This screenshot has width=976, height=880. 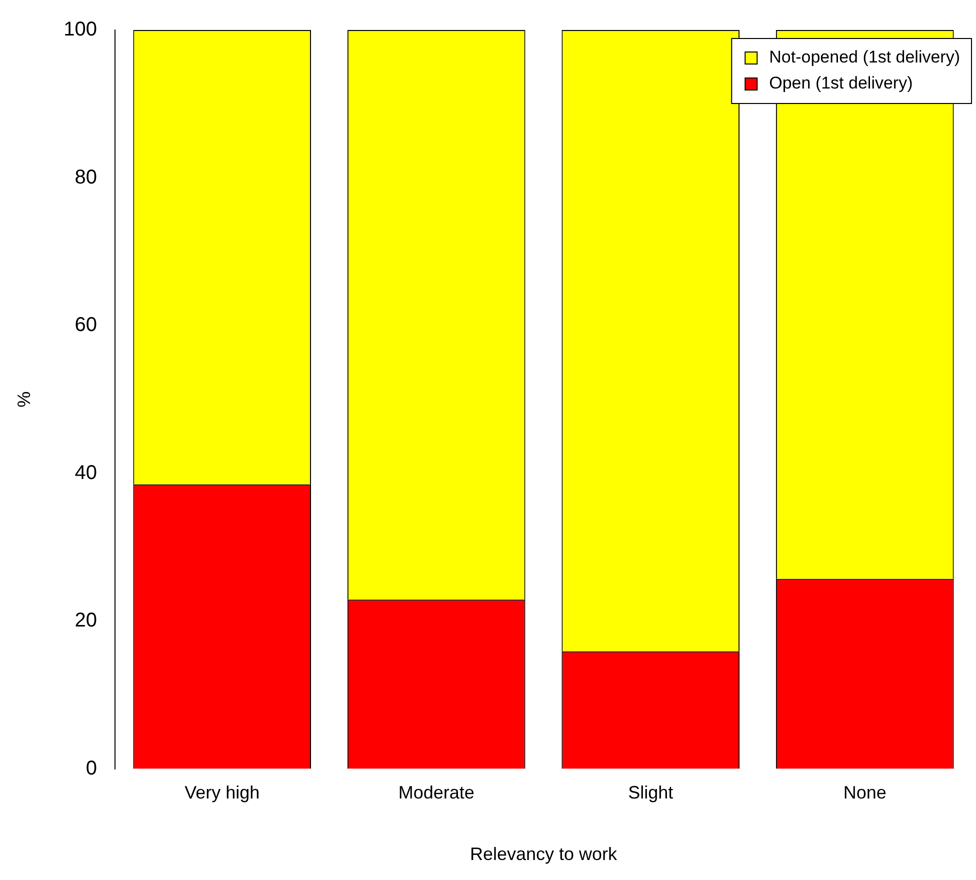 I want to click on y-tick-label: 60, so click(x=85, y=325).